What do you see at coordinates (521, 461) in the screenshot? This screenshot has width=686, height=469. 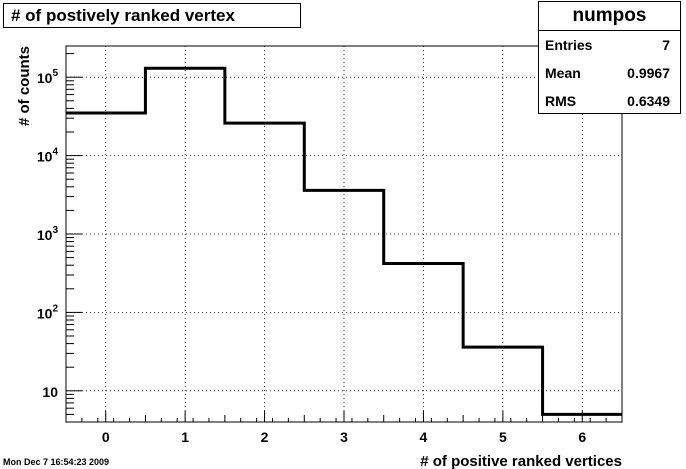 I see `x-axis-title: # of positive ranked vertices` at bounding box center [521, 461].